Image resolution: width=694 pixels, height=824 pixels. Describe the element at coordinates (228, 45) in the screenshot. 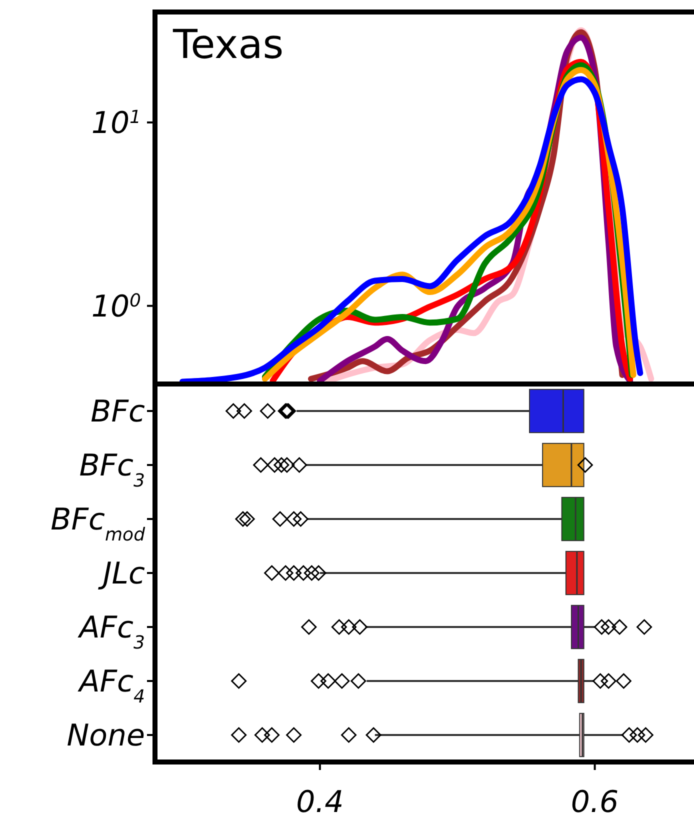

I see `chart-title: Texas` at that location.